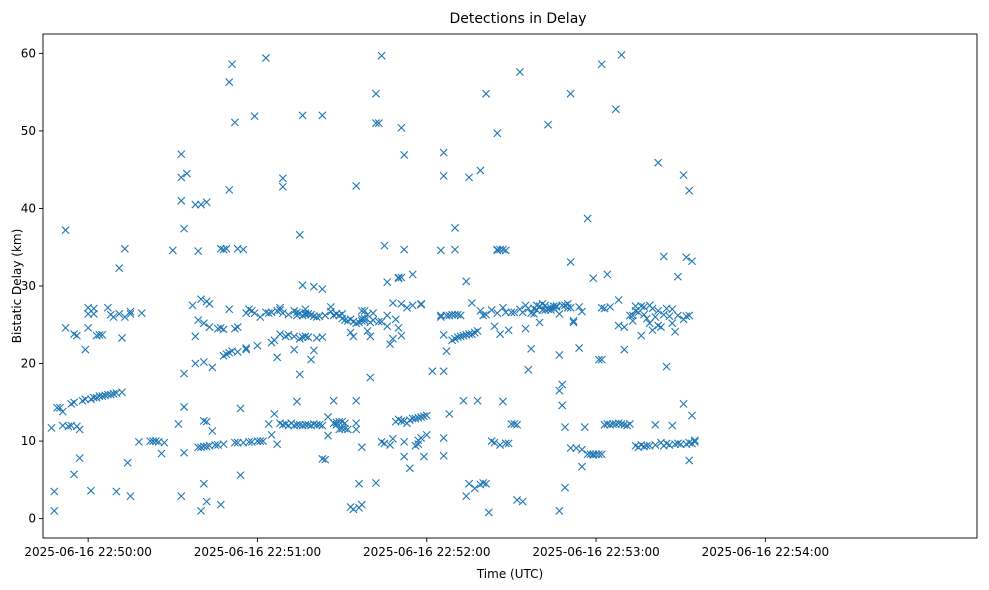 The width and height of the screenshot is (989, 590). I want to click on x-tick-label: 2025-06-16 22:53:00, so click(595, 552).